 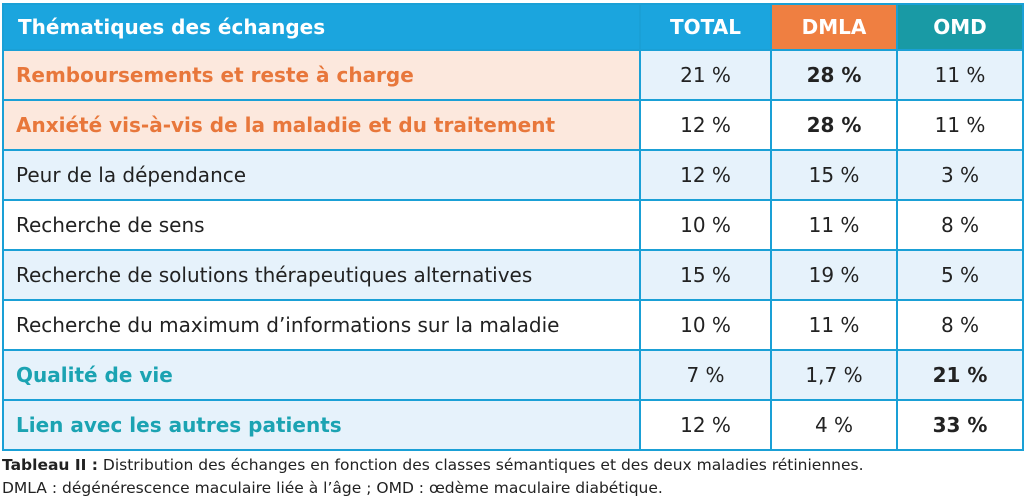 I want to click on cell-omd: 5 %, so click(x=960, y=275).